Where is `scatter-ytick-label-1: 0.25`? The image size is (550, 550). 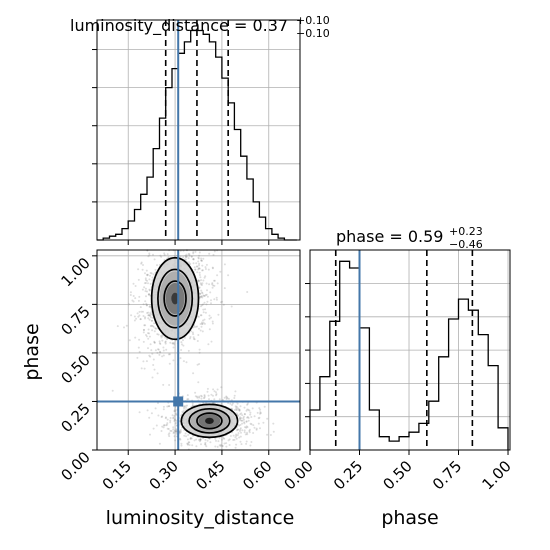
scatter-ytick-label-1: 0.25 is located at coordinates (75, 418).